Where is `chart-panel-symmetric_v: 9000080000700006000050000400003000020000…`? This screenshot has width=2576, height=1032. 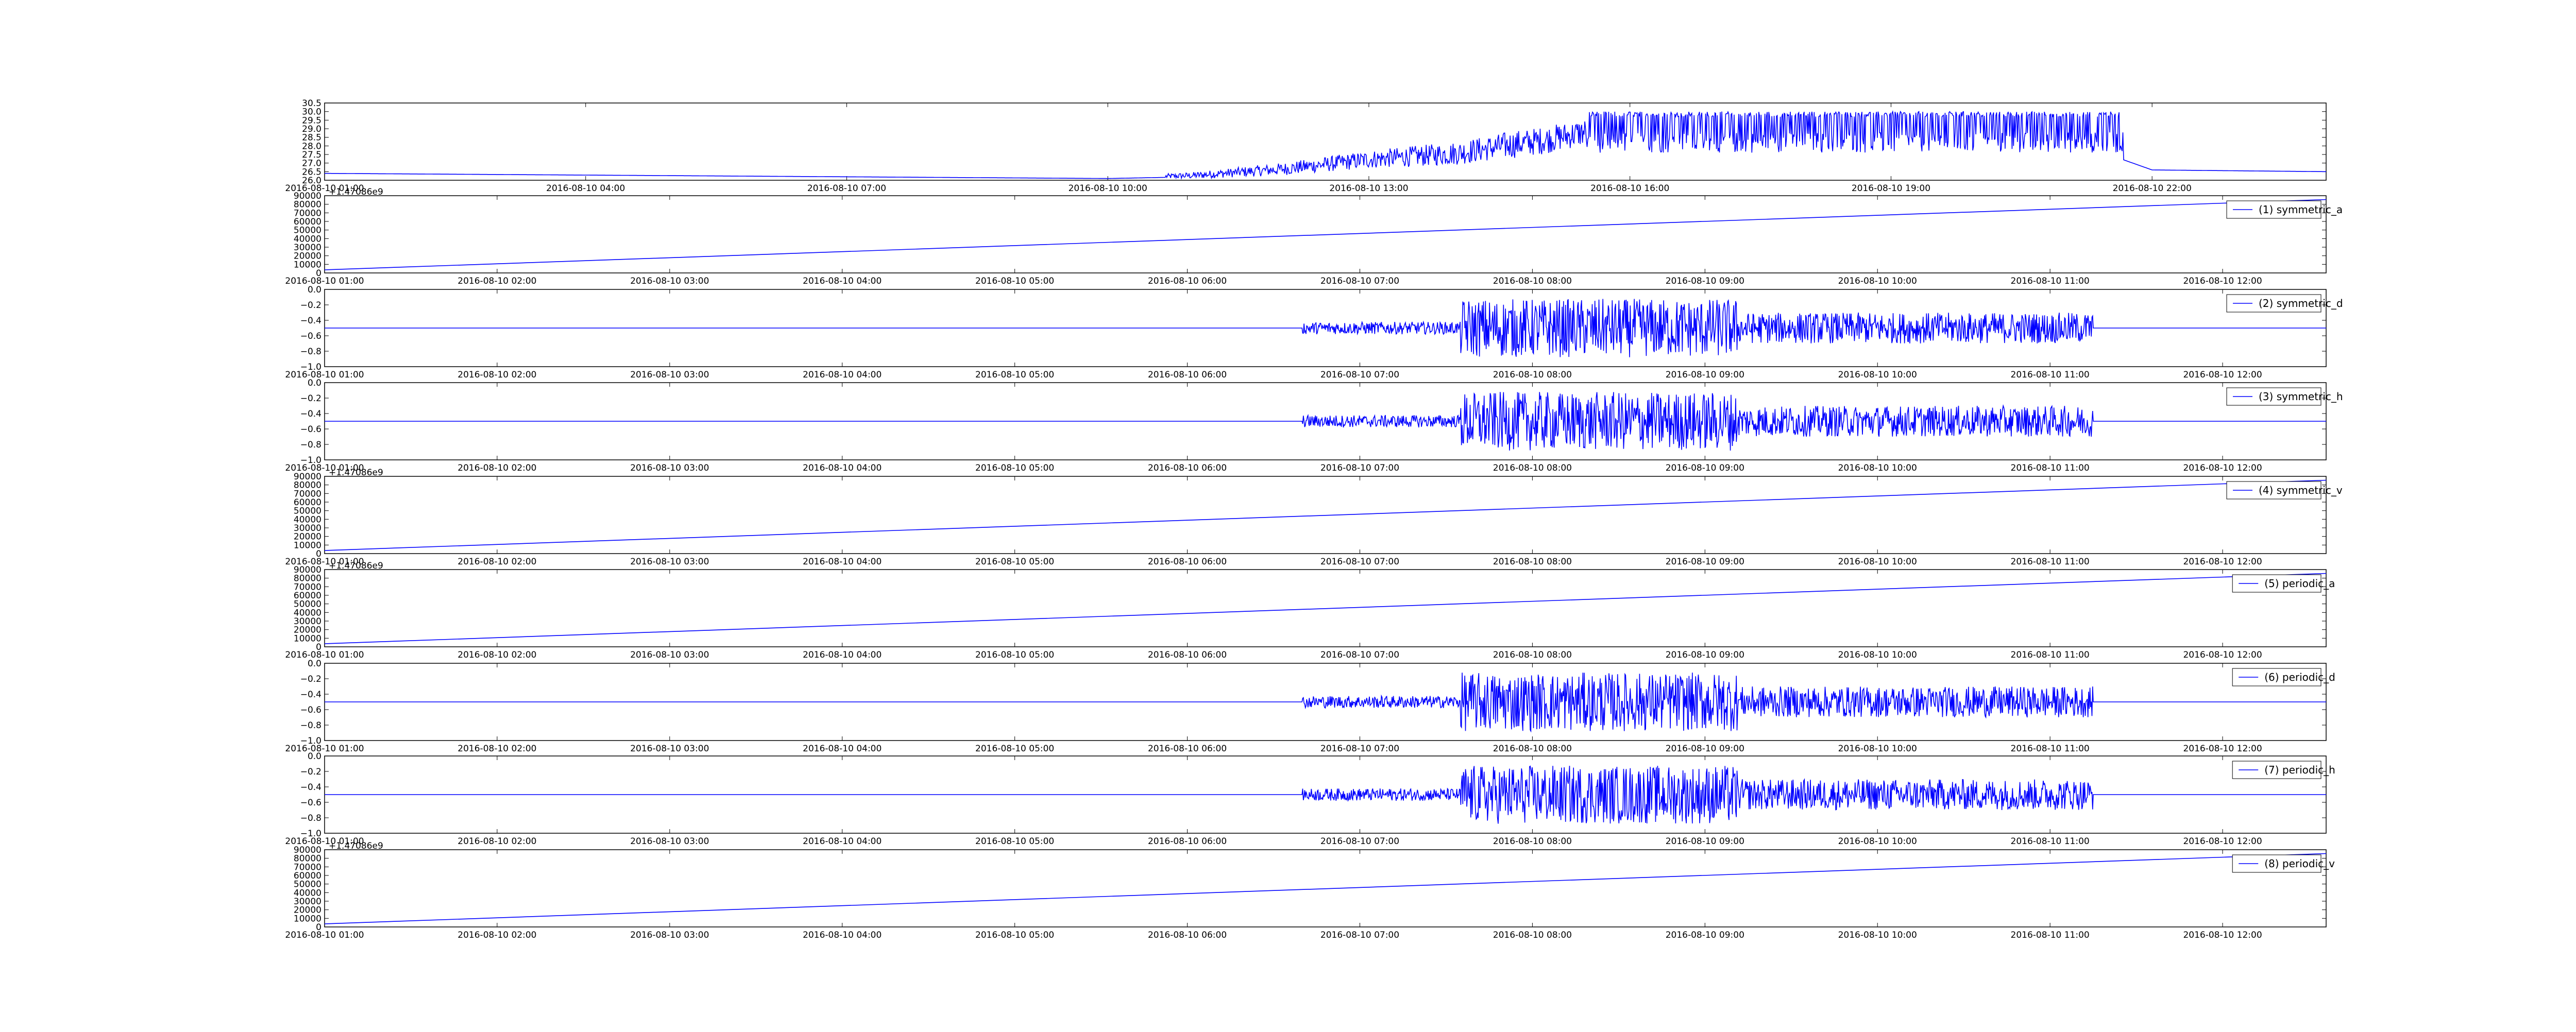
chart-panel-symmetric_v: 9000080000700006000050000400003000020000… is located at coordinates (1313, 517).